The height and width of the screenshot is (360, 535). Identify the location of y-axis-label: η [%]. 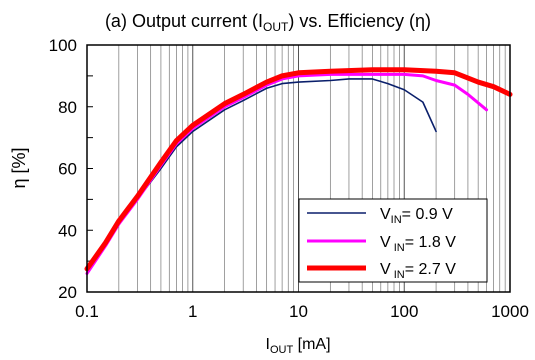
(19, 167).